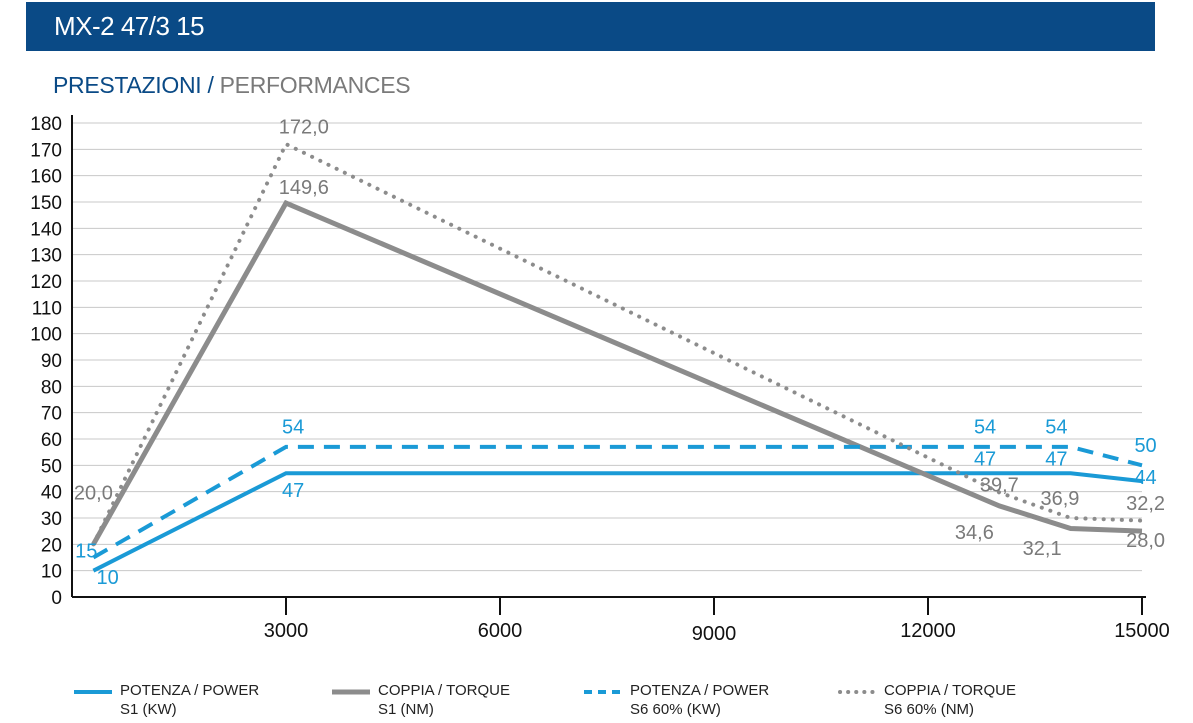 This screenshot has width=1193, height=723. I want to click on data-label: 39,7, so click(999, 486).